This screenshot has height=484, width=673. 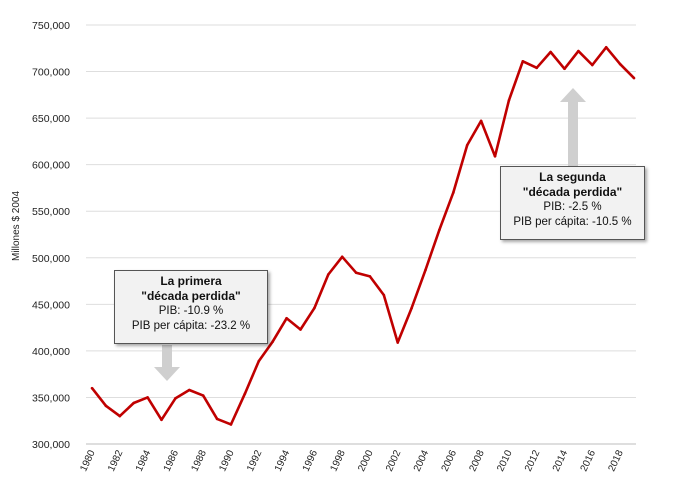 What do you see at coordinates (311, 460) in the screenshot?
I see `x-tick-label: 1996` at bounding box center [311, 460].